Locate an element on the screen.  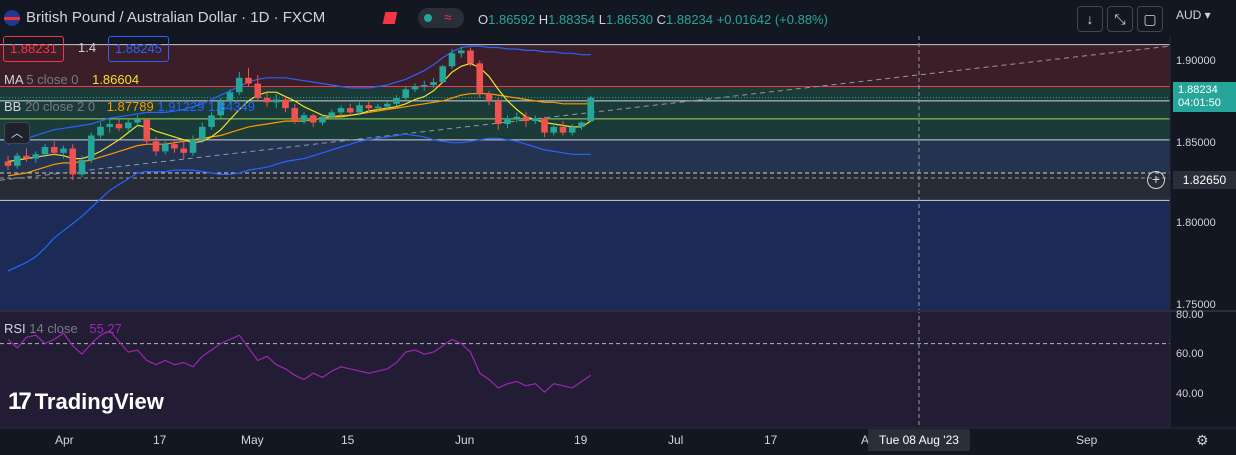
time-tick: Jun is located at coordinates (465, 440).